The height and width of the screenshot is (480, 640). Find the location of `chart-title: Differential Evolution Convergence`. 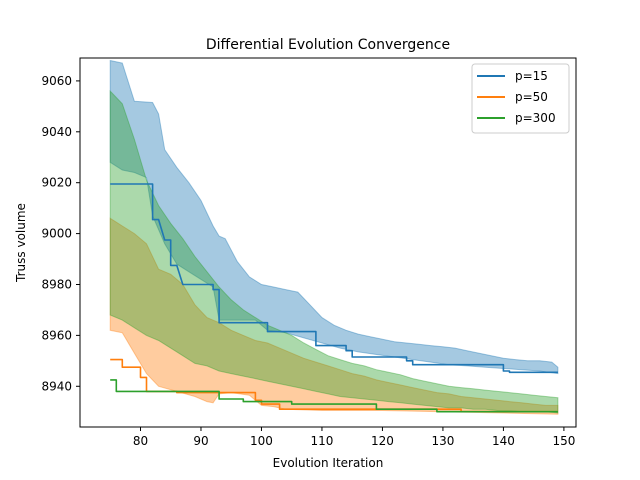

chart-title: Differential Evolution Convergence is located at coordinates (328, 45).